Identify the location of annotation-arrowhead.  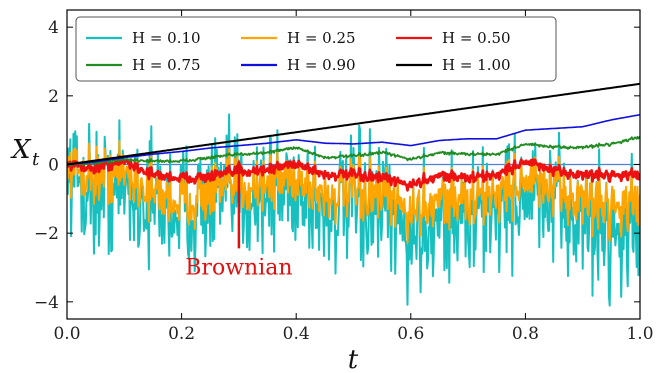
(238, 166).